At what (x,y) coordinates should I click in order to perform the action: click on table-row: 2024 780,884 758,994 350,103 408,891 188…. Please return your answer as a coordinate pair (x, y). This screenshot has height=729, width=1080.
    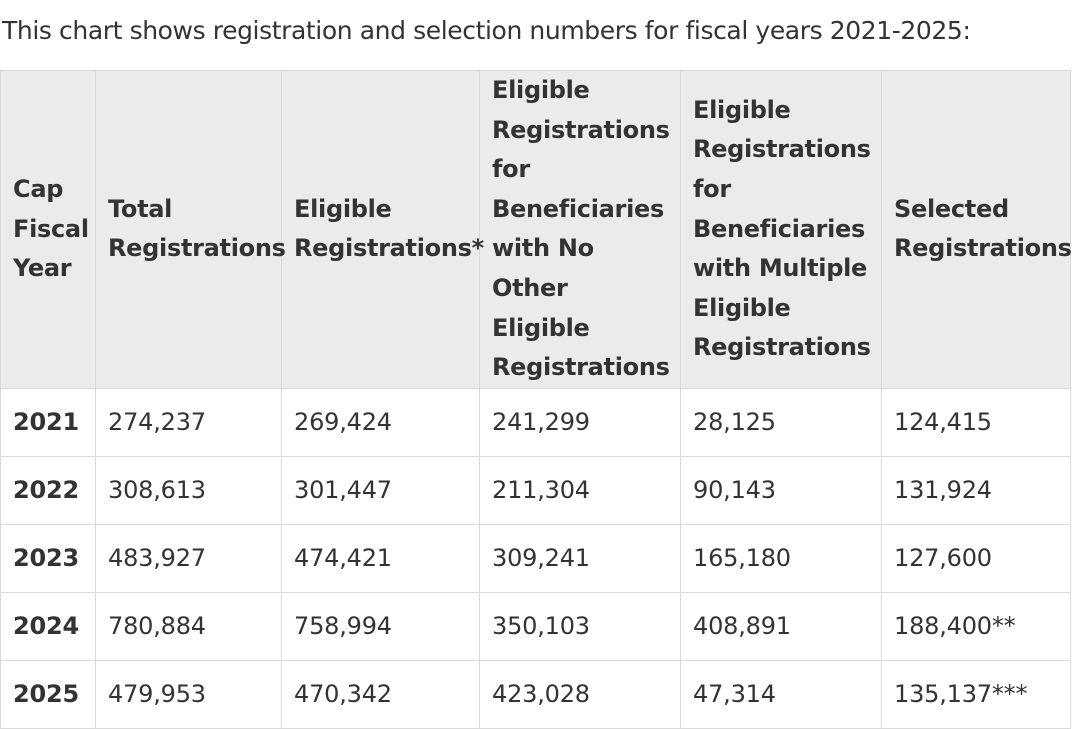
    Looking at the image, I should click on (535, 626).